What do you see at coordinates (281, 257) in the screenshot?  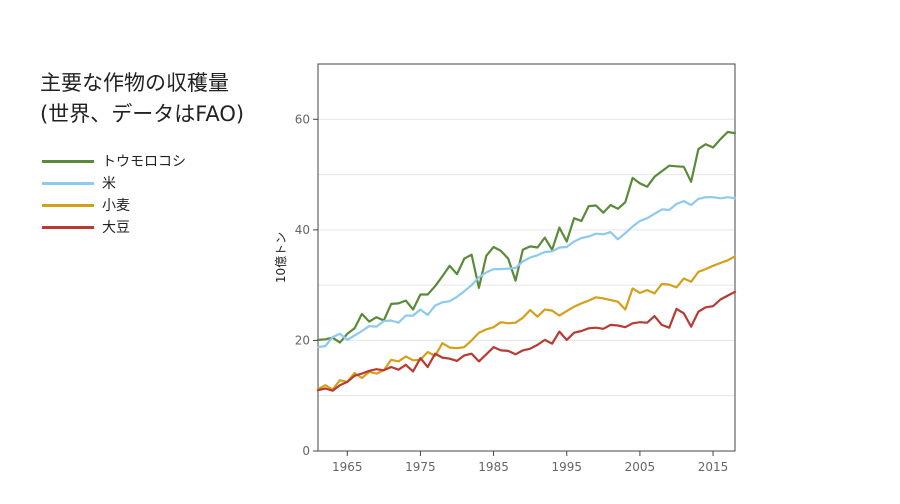 I see `y-axis-title: 10億トン` at bounding box center [281, 257].